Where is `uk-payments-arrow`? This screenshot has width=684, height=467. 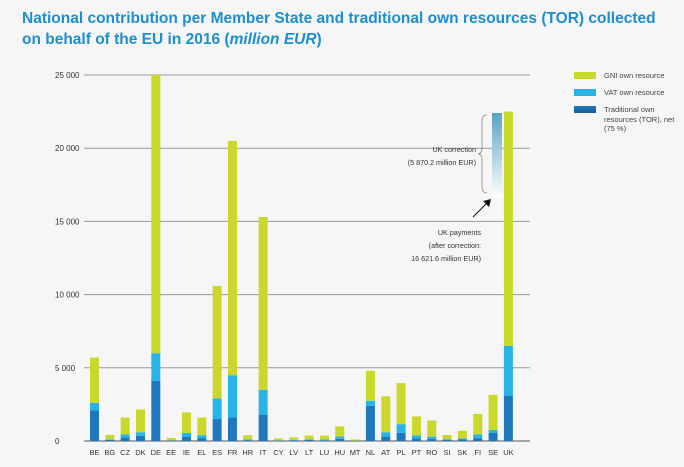
uk-payments-arrow is located at coordinates (480, 209).